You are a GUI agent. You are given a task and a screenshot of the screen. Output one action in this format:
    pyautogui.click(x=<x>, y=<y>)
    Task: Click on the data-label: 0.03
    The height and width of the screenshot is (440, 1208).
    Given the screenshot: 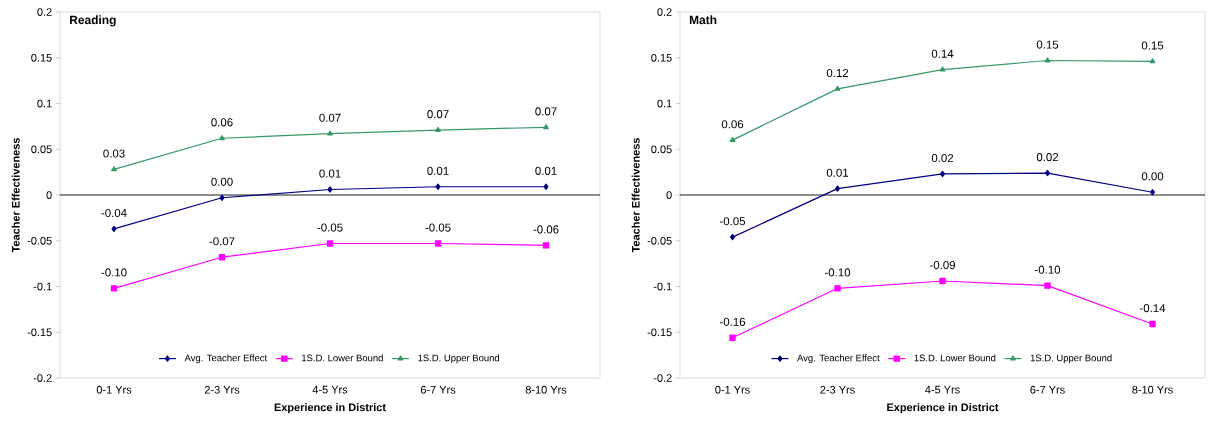 What is the action you would take?
    pyautogui.click(x=114, y=153)
    